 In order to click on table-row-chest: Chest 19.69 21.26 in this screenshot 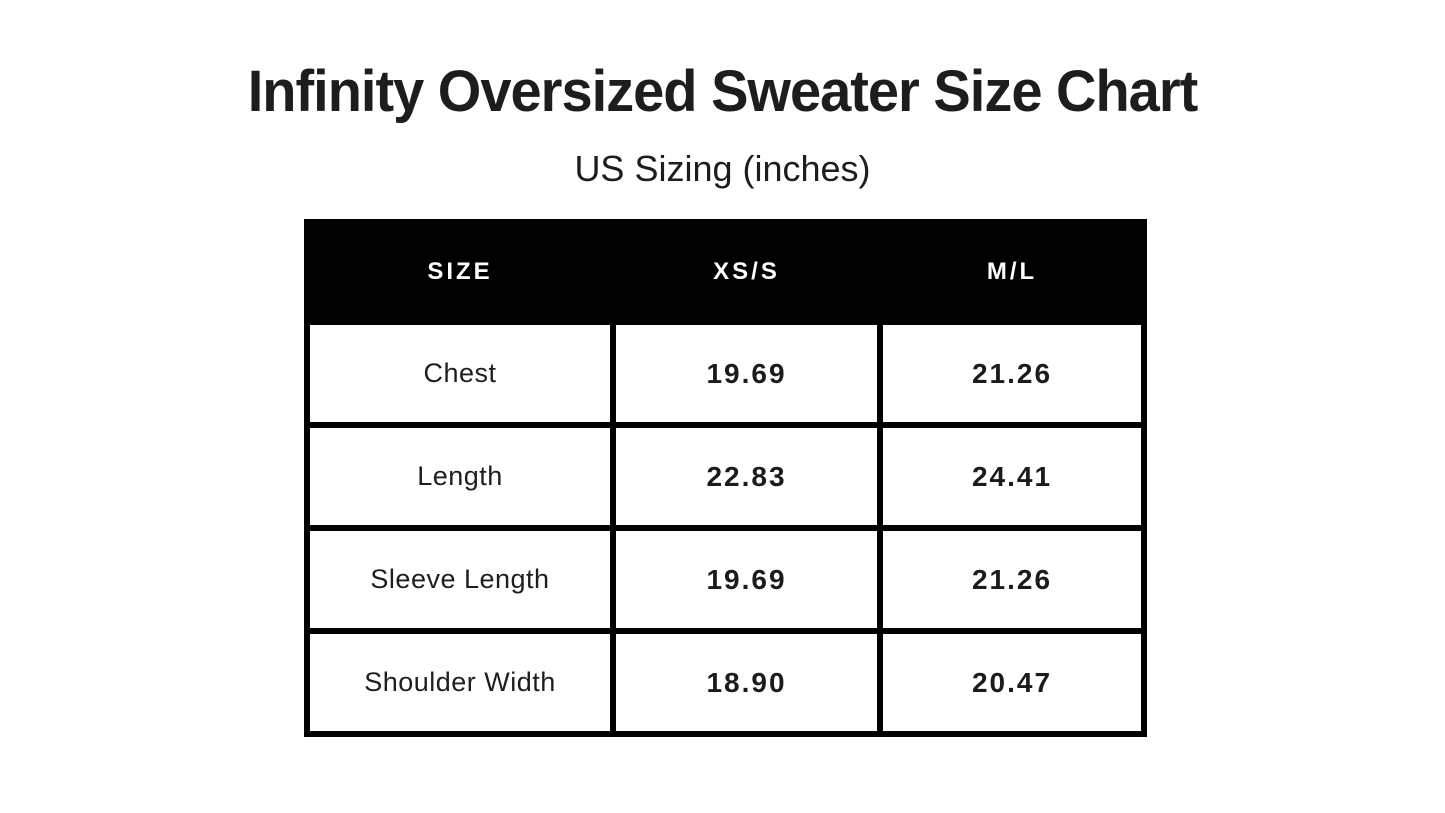, I will do `click(725, 373)`.